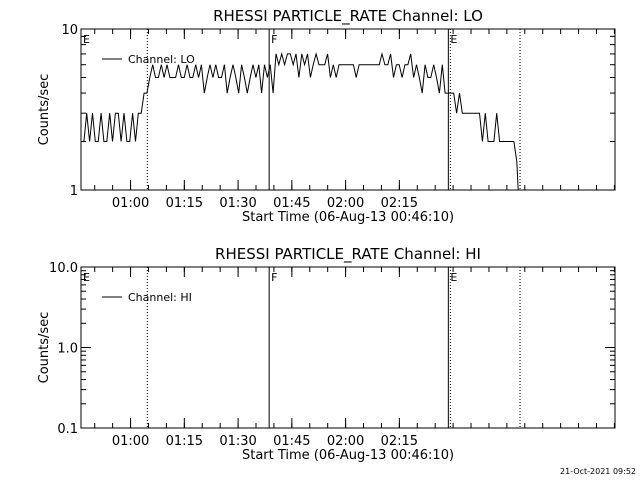 The width and height of the screenshot is (640, 480). What do you see at coordinates (345, 203) in the screenshot?
I see `chart1-x-tick-label: 02:00` at bounding box center [345, 203].